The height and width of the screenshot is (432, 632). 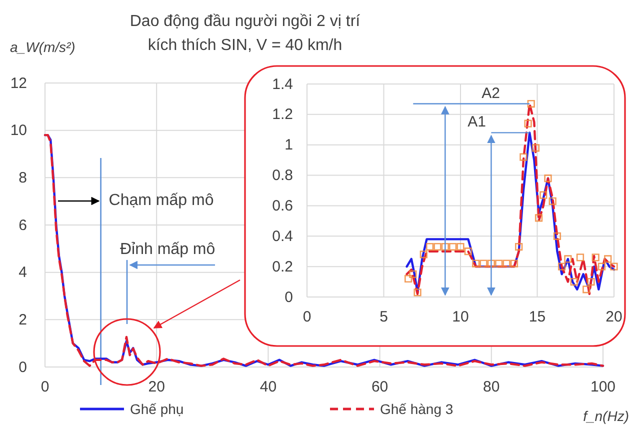 I want to click on x-tick-label: 15, so click(x=537, y=317).